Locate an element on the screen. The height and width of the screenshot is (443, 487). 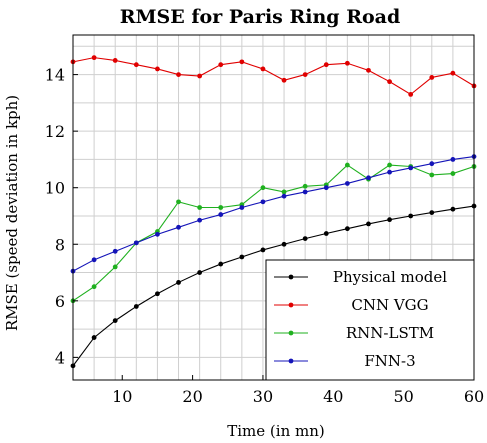
x-tick-label: 30 is located at coordinates (263, 396).